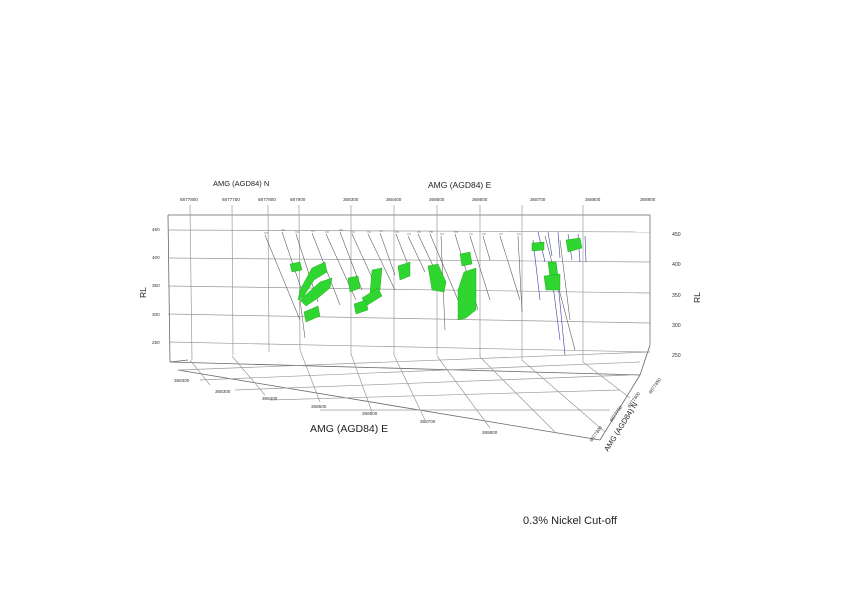 This screenshot has height=595, width=842. What do you see at coordinates (149, 286) in the screenshot?
I see `left-rl-axis: RL 450 400 350 300 250` at bounding box center [149, 286].